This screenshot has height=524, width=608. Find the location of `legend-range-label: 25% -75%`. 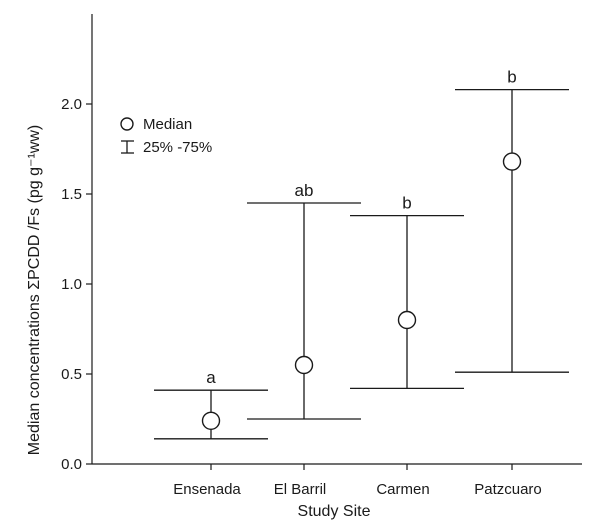

legend-range-label: 25% -75% is located at coordinates (177, 147).